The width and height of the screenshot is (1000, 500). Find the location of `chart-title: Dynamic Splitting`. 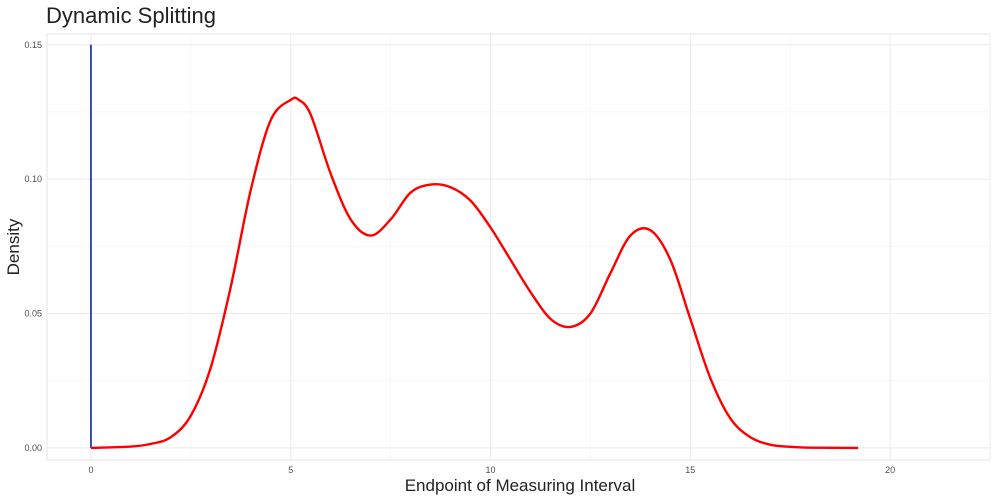

chart-title: Dynamic Splitting is located at coordinates (131, 15).